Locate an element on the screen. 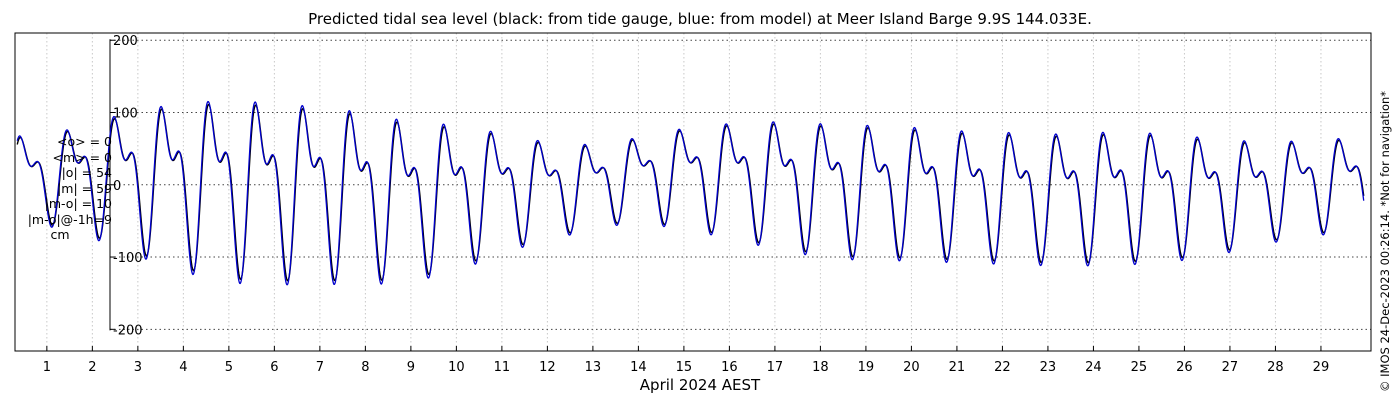 Image resolution: width=1400 pixels, height=400 pixels. x-tick-label: 13 is located at coordinates (593, 367).